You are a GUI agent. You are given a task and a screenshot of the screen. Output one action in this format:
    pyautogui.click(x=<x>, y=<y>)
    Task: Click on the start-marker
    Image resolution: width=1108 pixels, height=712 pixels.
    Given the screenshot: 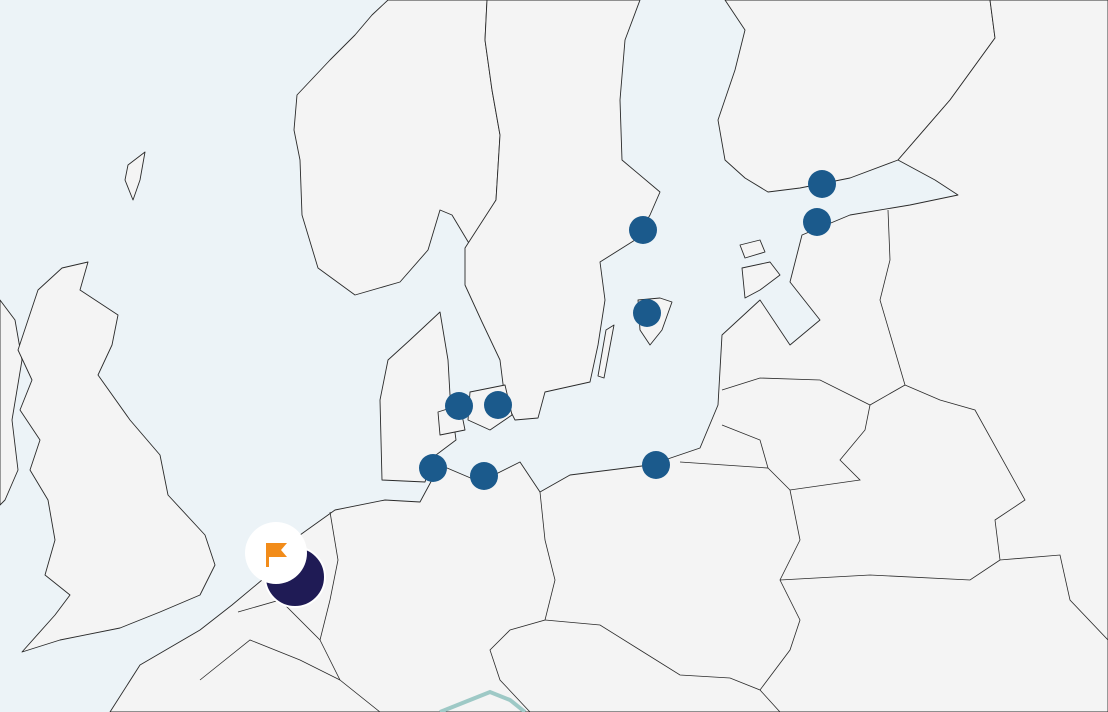 What is the action you would take?
    pyautogui.click(x=276, y=553)
    